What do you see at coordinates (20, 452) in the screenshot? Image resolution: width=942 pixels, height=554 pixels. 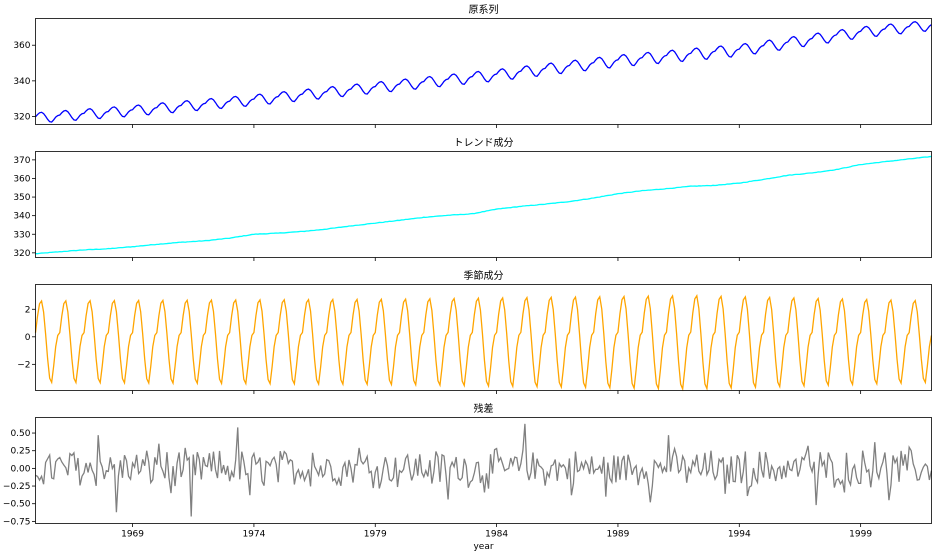 I see `y-tick-label: 0.25` at bounding box center [20, 452].